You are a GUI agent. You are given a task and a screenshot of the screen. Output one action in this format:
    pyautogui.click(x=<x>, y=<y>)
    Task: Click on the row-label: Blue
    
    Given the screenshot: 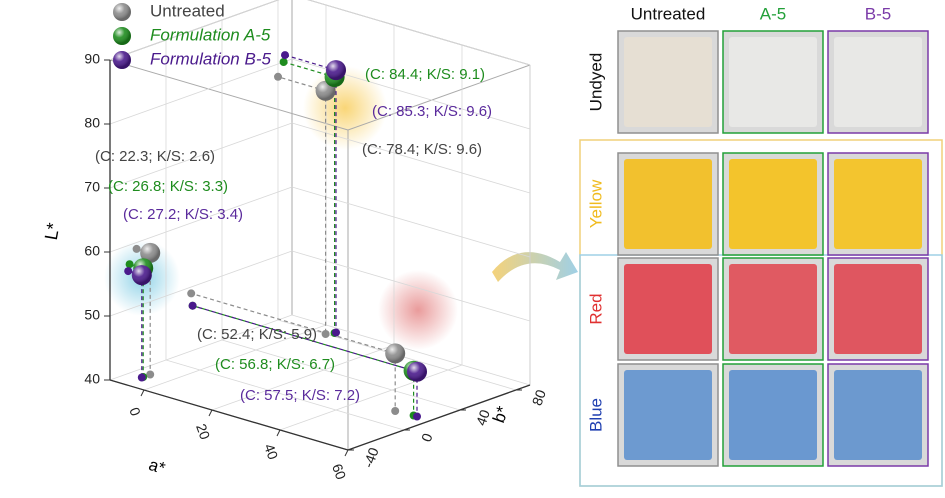 What is the action you would take?
    pyautogui.click(x=595, y=415)
    